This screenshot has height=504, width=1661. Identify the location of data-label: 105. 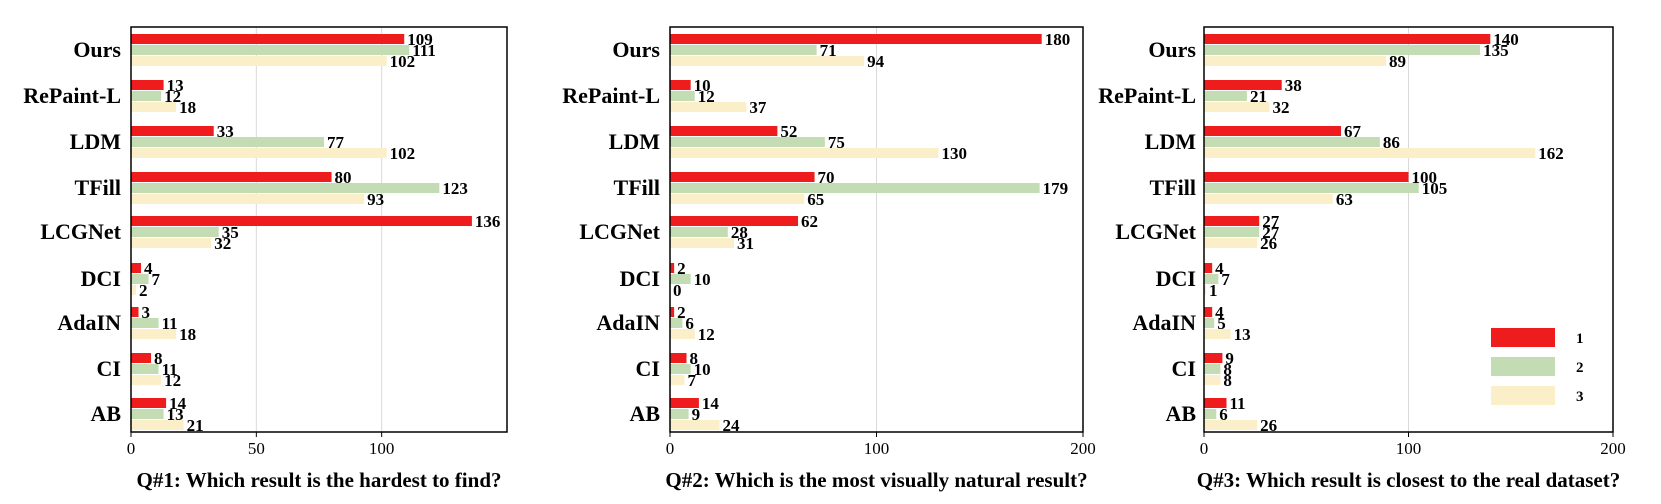
(1435, 188).